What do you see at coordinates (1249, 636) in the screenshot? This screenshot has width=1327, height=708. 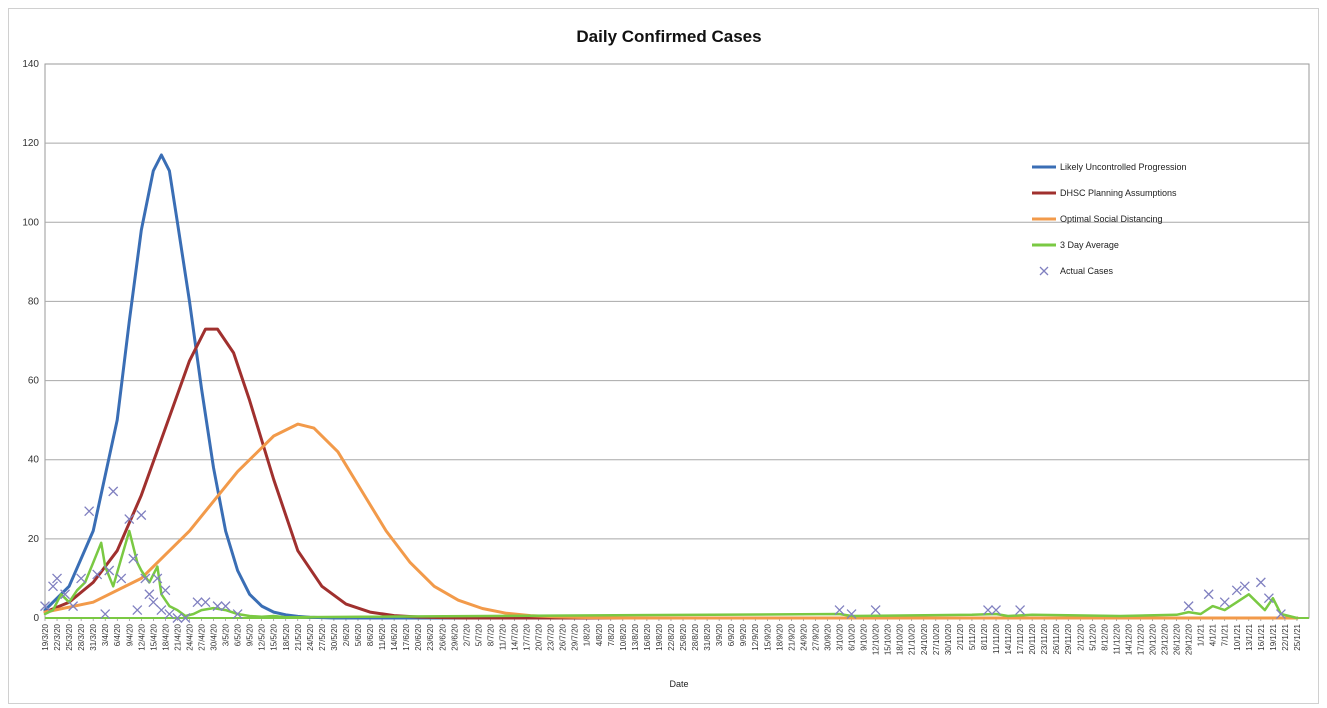 I see `x-tick-label: 13/1/21` at bounding box center [1249, 636].